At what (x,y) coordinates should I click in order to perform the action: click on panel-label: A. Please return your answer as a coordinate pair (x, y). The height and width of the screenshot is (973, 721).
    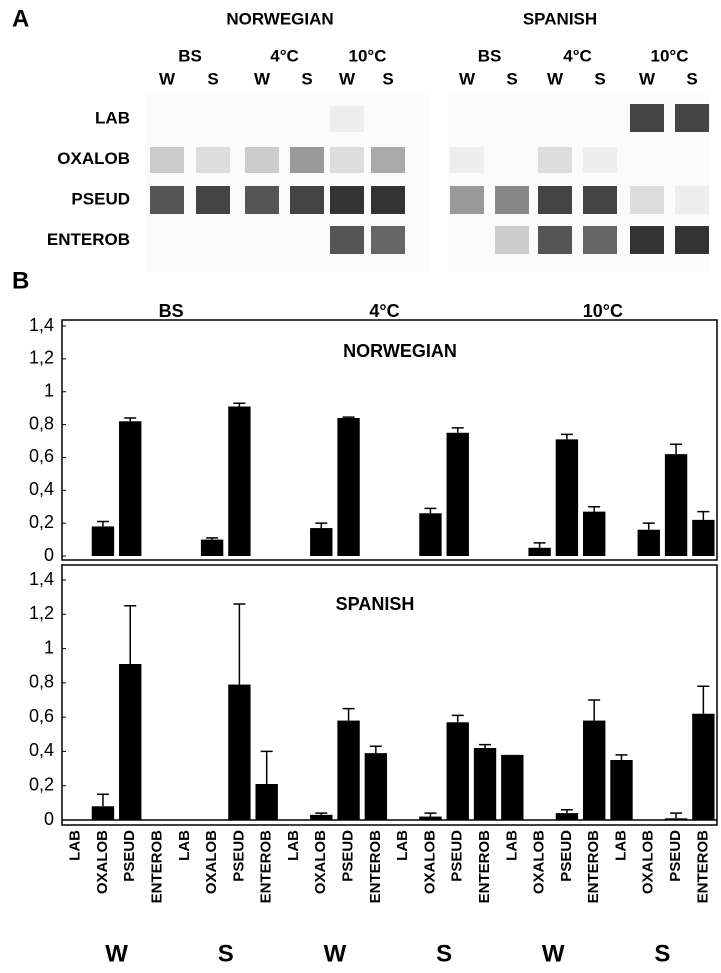
    Looking at the image, I should click on (20, 18).